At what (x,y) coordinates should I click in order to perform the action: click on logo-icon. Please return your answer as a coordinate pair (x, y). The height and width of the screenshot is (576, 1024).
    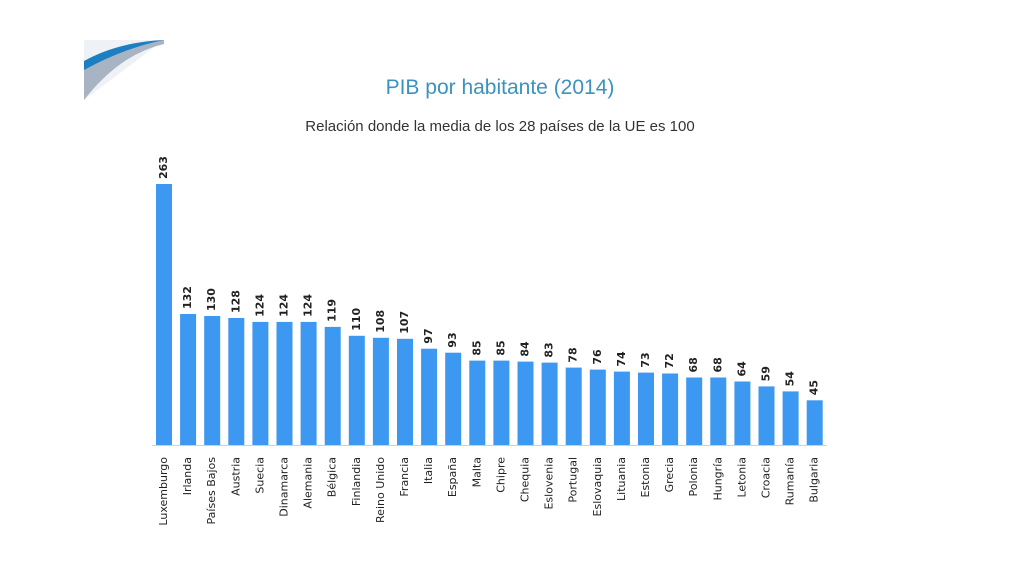
    Looking at the image, I should click on (124, 70).